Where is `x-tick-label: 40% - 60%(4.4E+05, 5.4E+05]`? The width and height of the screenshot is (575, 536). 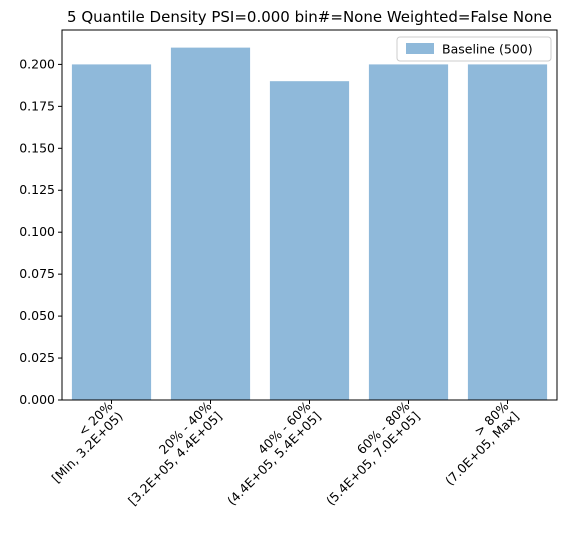
x-tick-label: 40% - 60%(4.4E+05, 5.4E+05] is located at coordinates (269, 453).